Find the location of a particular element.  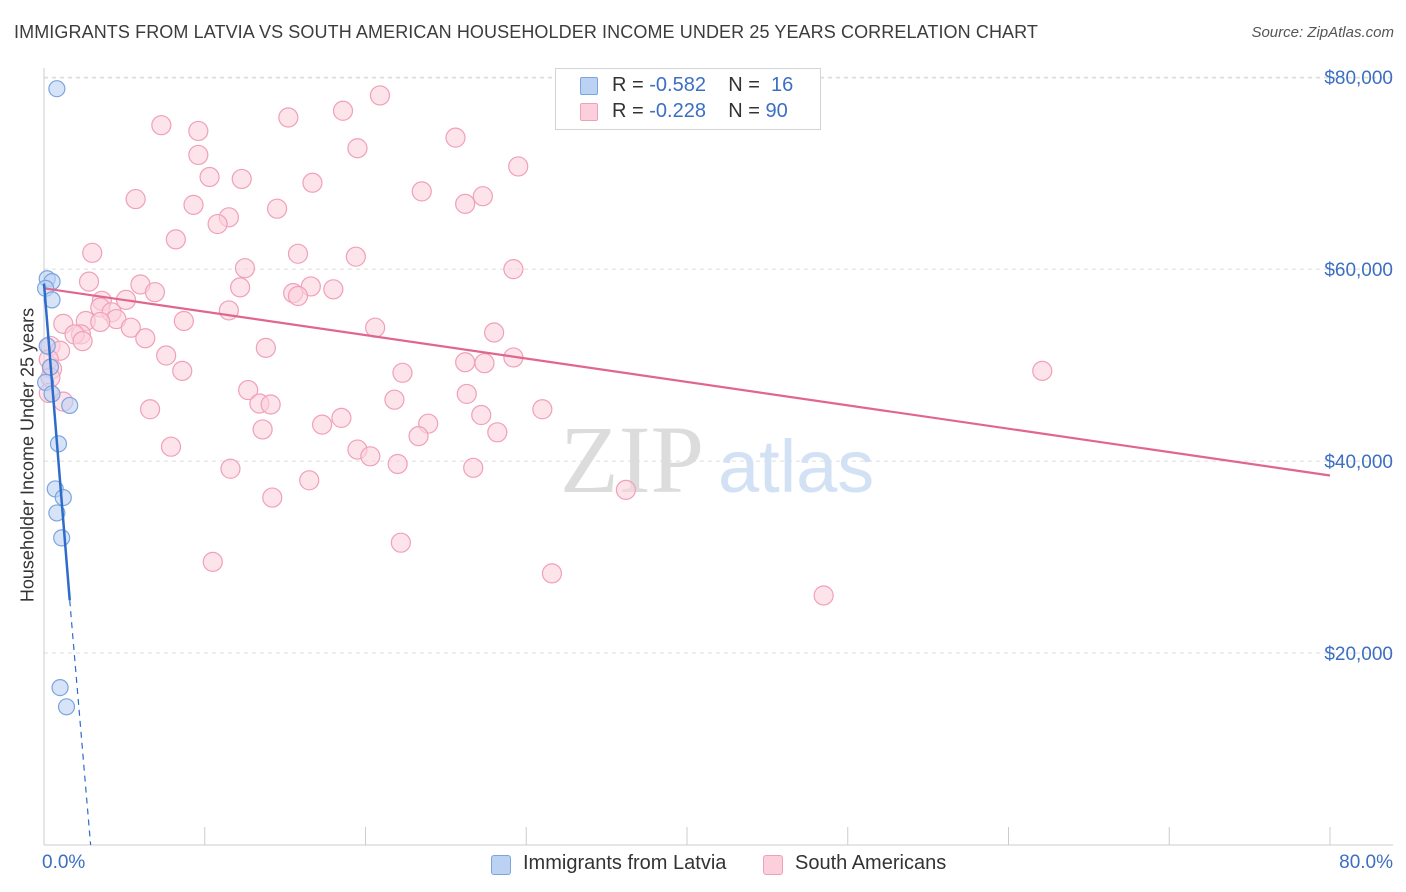

y-tick-label: $80,000 is located at coordinates (1358, 78).